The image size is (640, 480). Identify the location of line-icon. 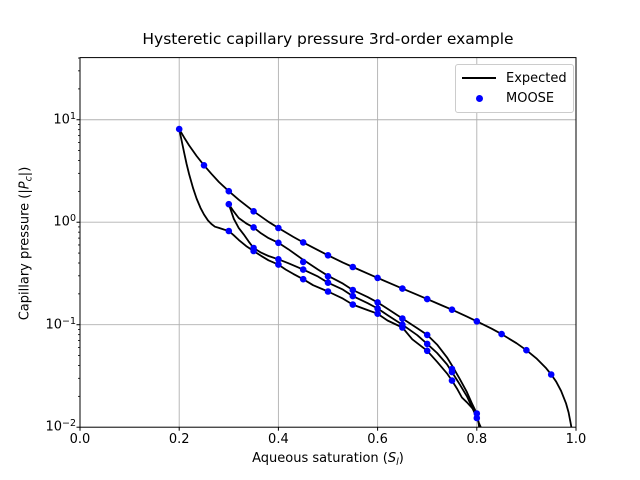
(479, 78).